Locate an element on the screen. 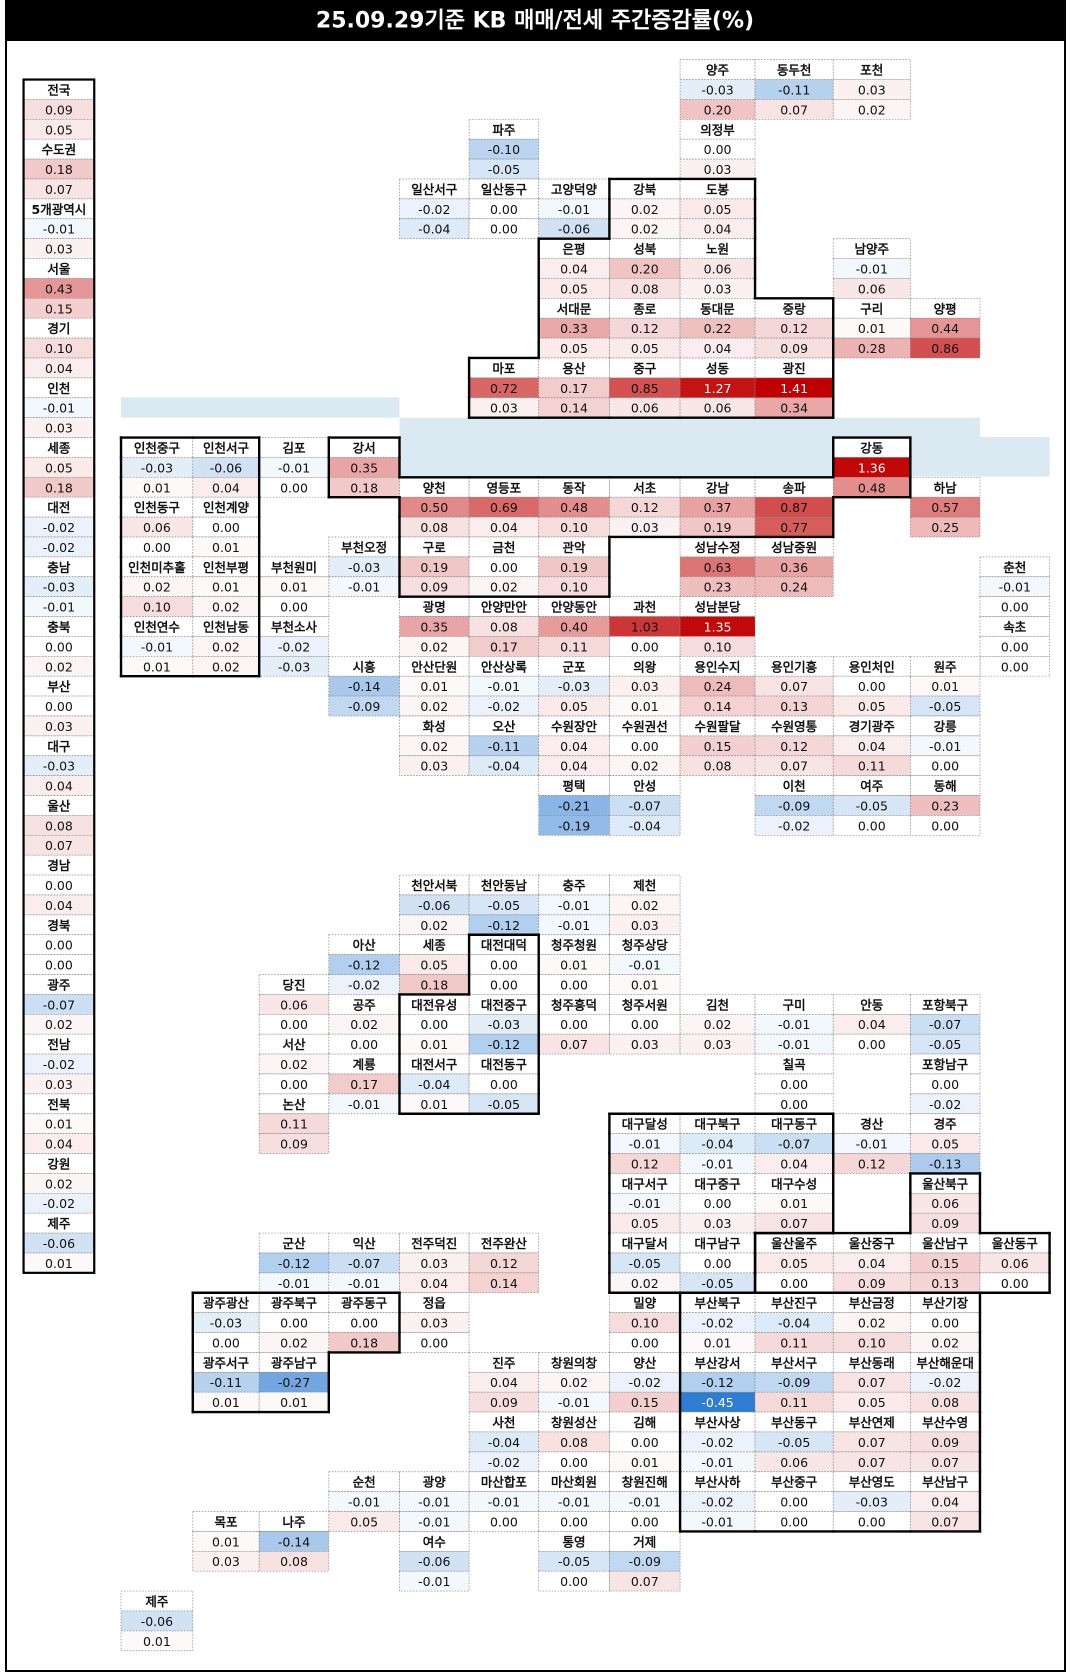  region-name: 동두천 is located at coordinates (794, 70).